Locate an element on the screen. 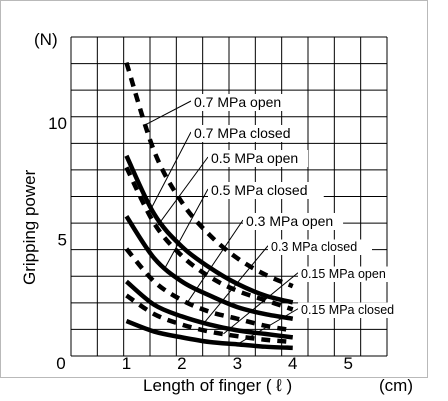  x-tick-label: 2 is located at coordinates (181, 363).